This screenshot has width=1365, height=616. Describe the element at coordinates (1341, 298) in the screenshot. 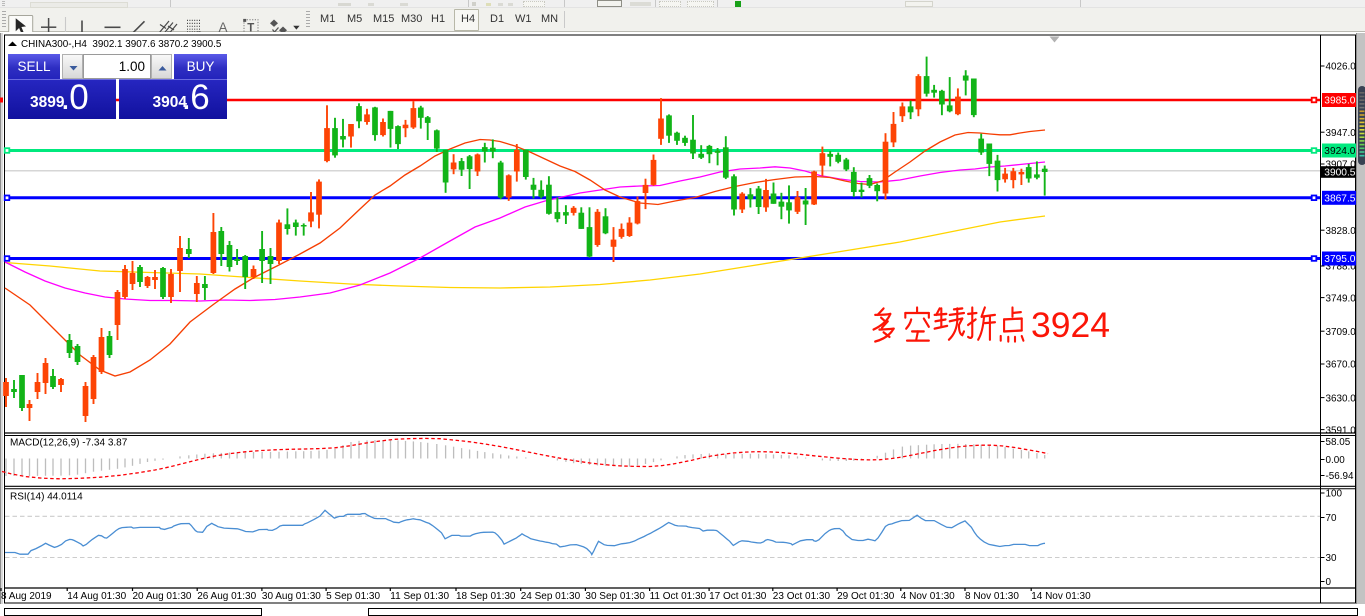

I see `svg-text: 3749.0` at that location.